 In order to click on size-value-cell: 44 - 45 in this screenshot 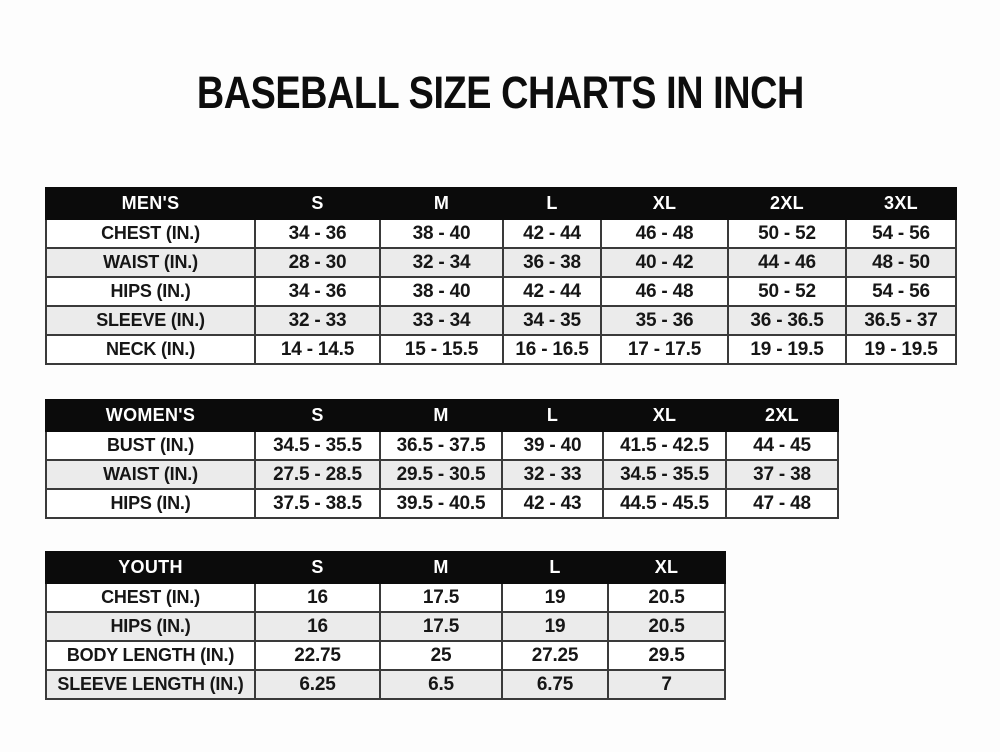, I will do `click(782, 445)`.